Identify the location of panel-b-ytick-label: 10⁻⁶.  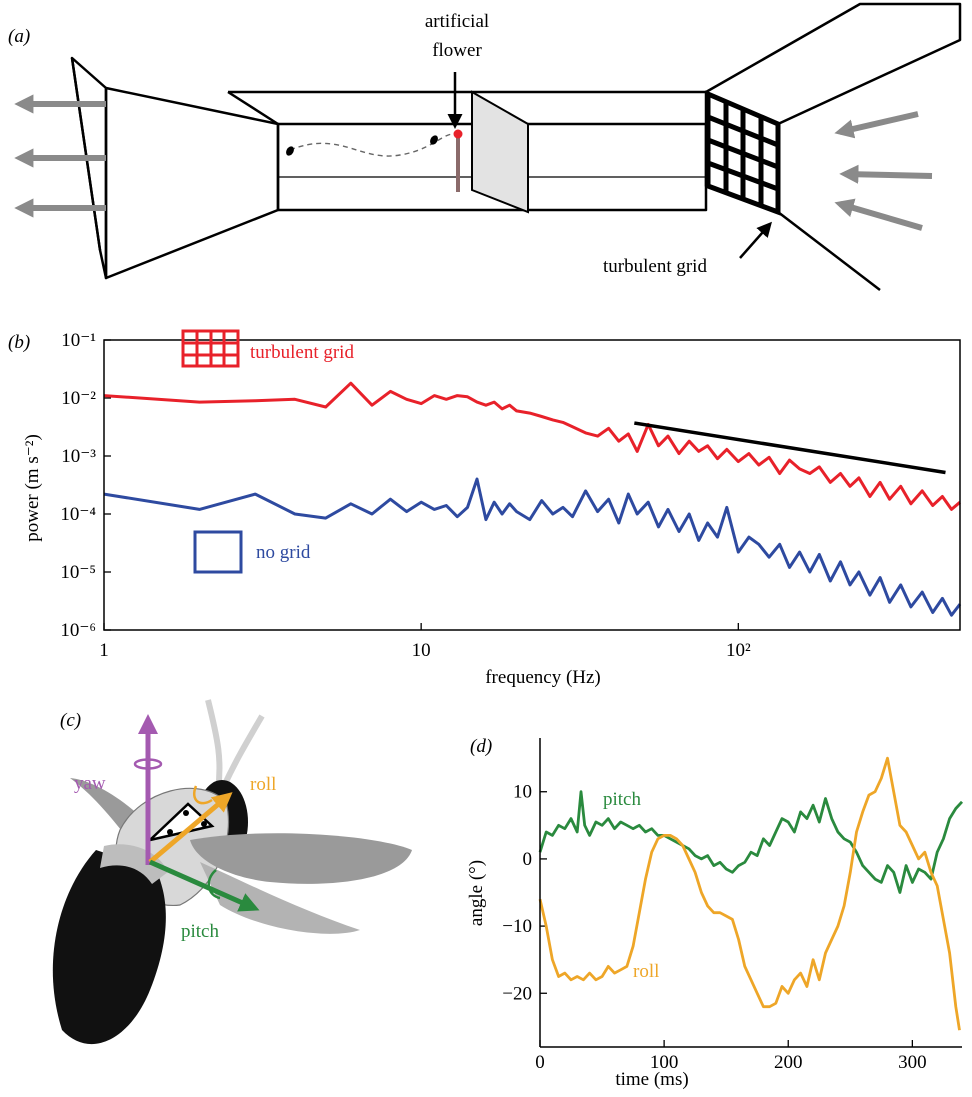
(78, 630).